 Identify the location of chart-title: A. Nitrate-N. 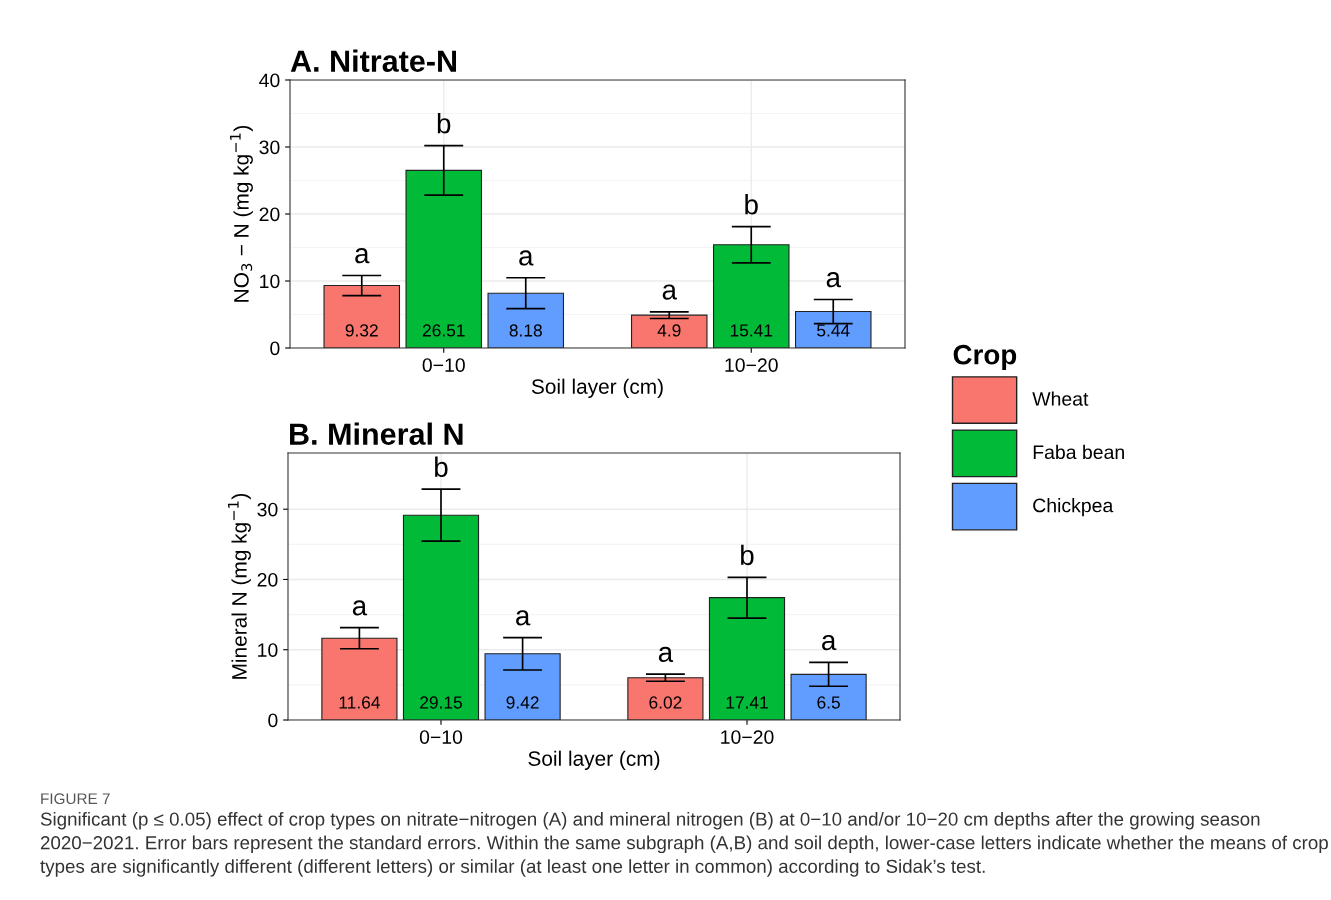
(373, 60).